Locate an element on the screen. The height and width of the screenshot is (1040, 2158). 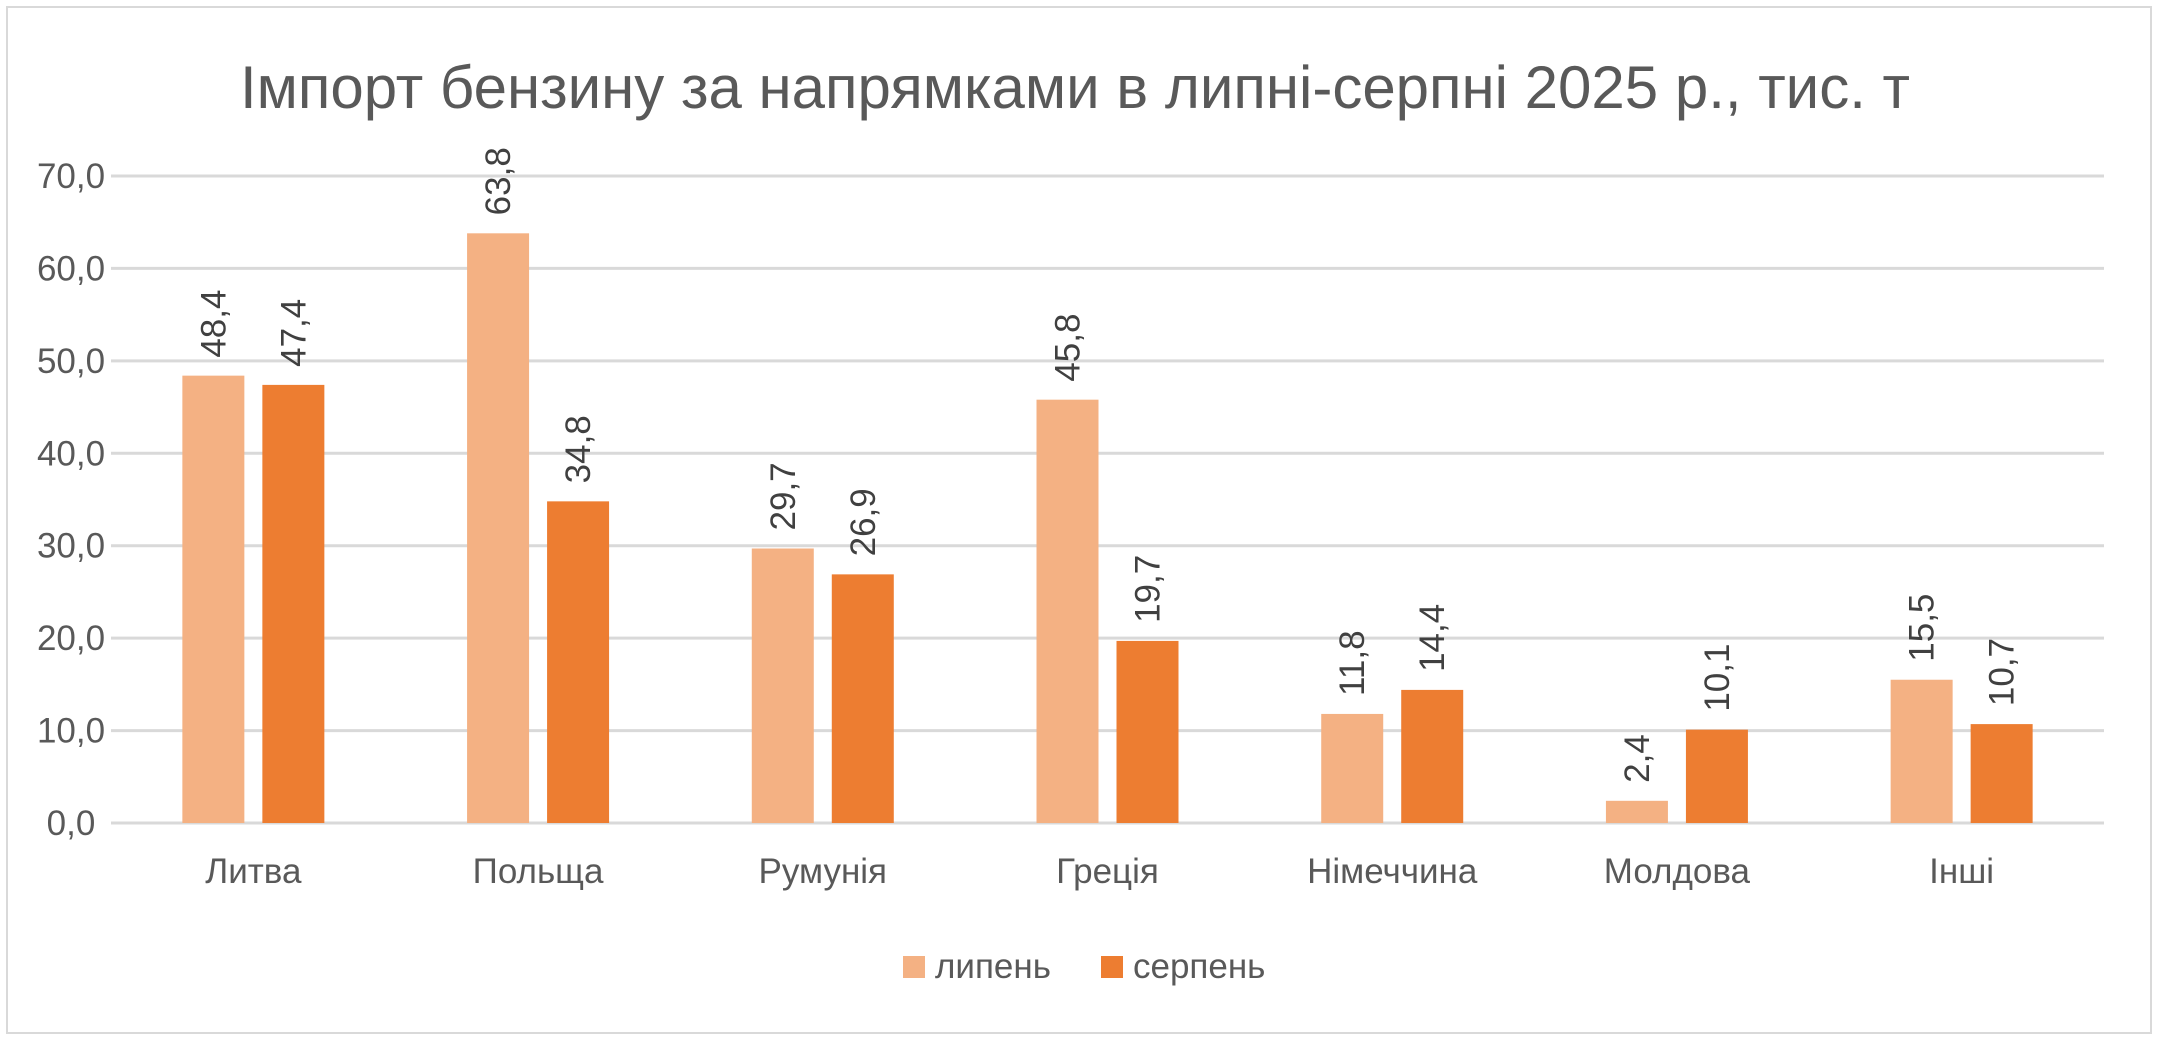
y-tick-label: 50,0 is located at coordinates (71, 361).